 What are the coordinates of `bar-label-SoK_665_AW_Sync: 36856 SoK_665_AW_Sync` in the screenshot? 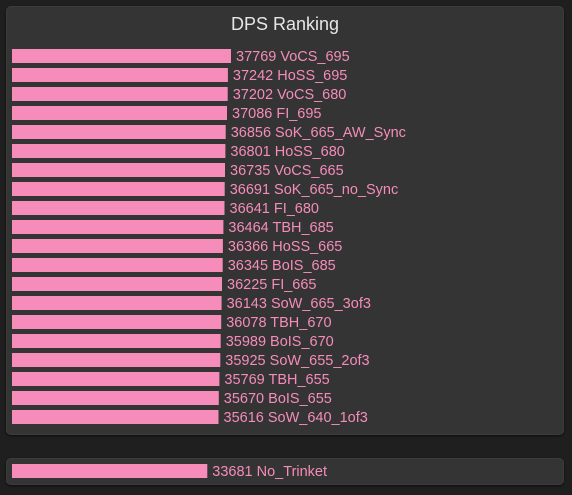 It's located at (318, 133).